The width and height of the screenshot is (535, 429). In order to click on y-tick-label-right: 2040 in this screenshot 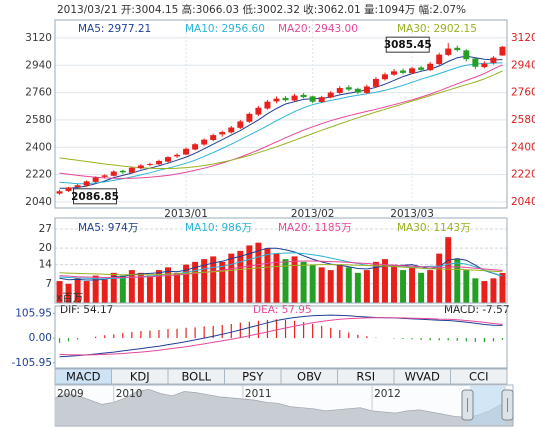, I will do `click(523, 202)`.